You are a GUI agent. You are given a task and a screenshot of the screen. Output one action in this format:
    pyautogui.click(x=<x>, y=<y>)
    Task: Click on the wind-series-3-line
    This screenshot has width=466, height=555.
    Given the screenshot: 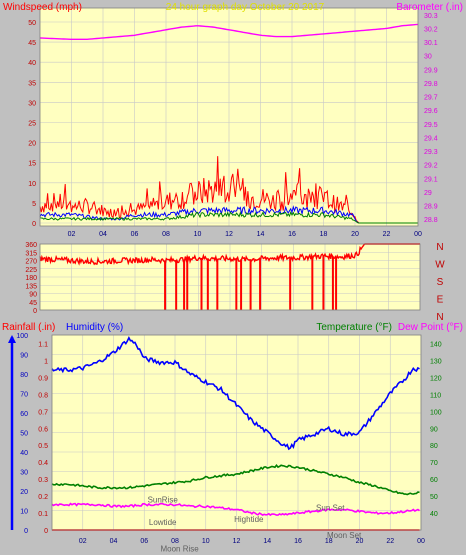 What is the action you would take?
    pyautogui.click(x=228, y=217)
    